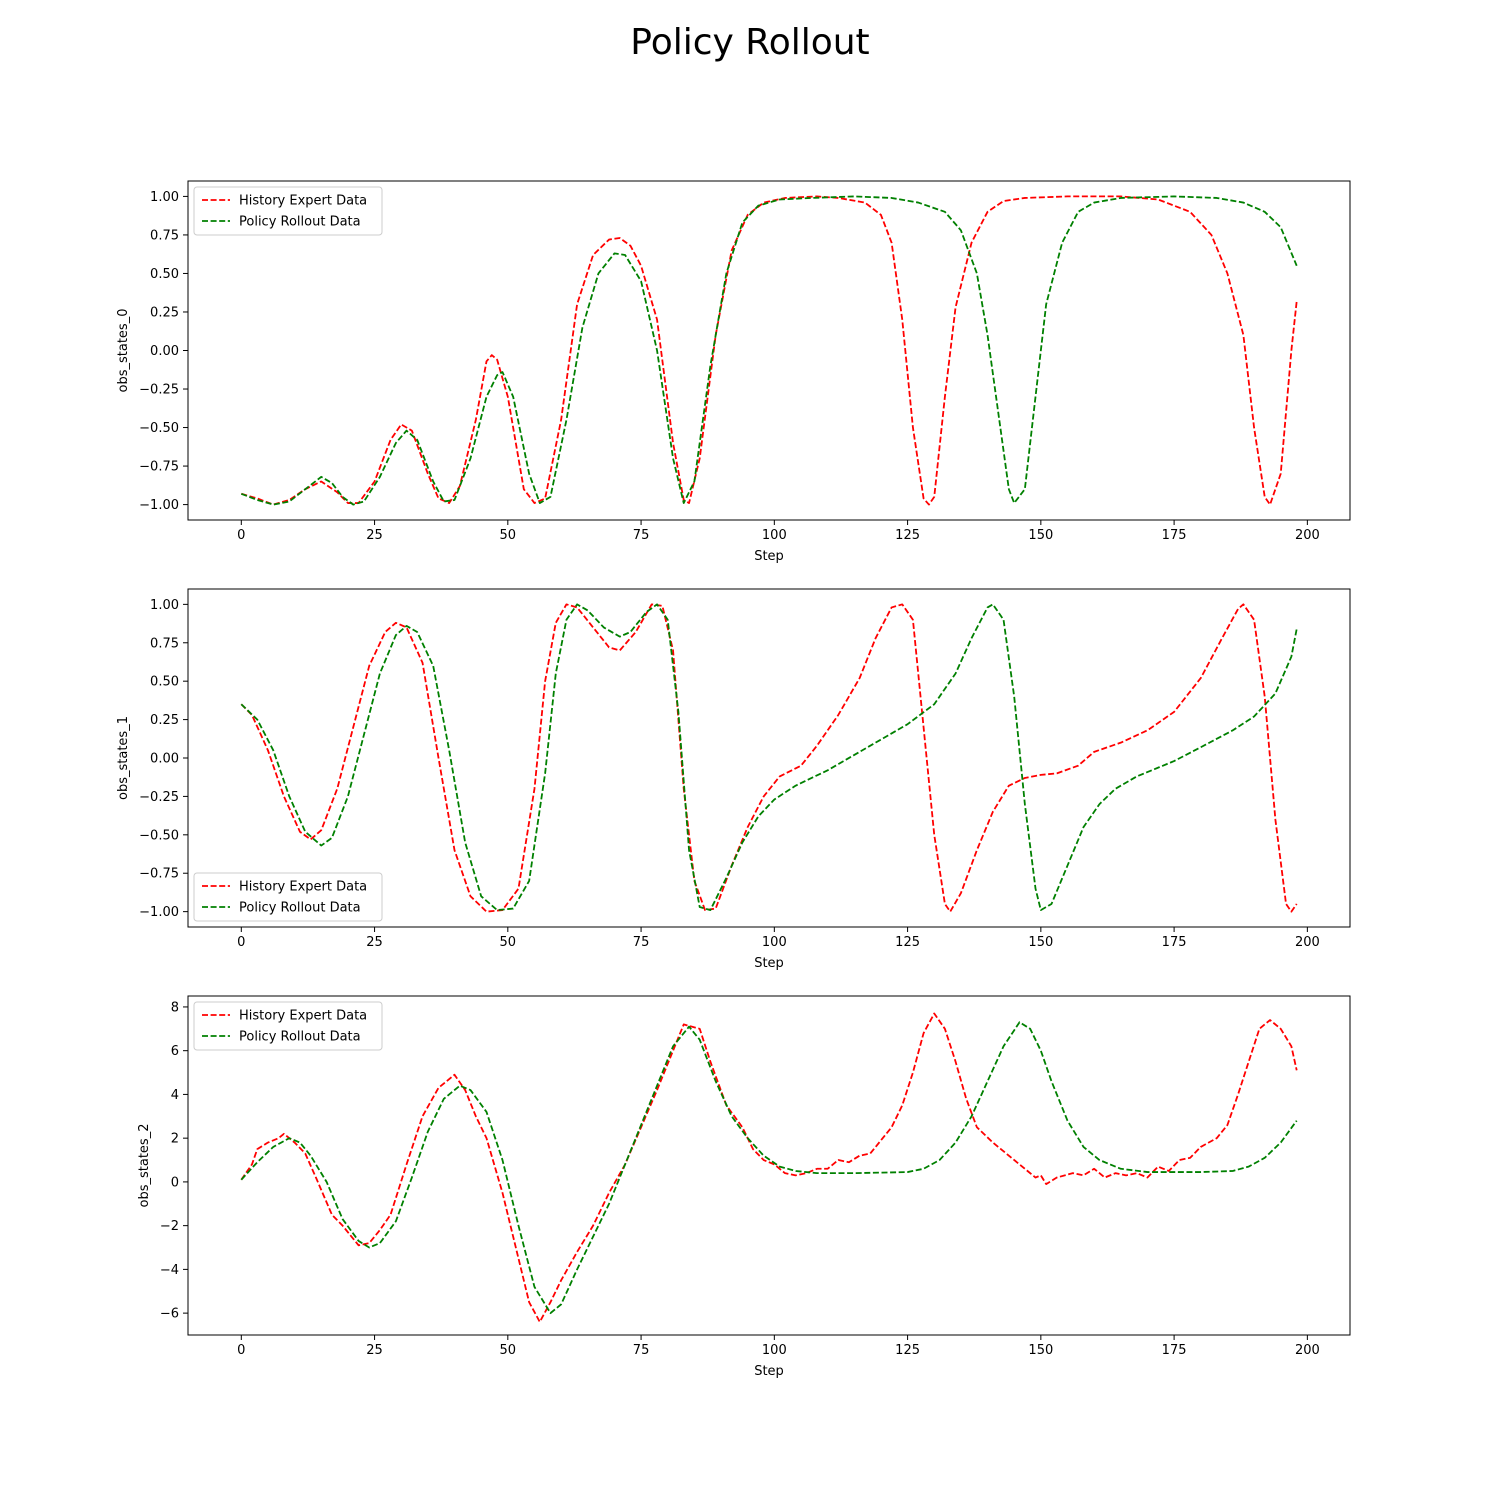  What do you see at coordinates (169, 1226) in the screenshot?
I see `y-tick-label: −2` at bounding box center [169, 1226].